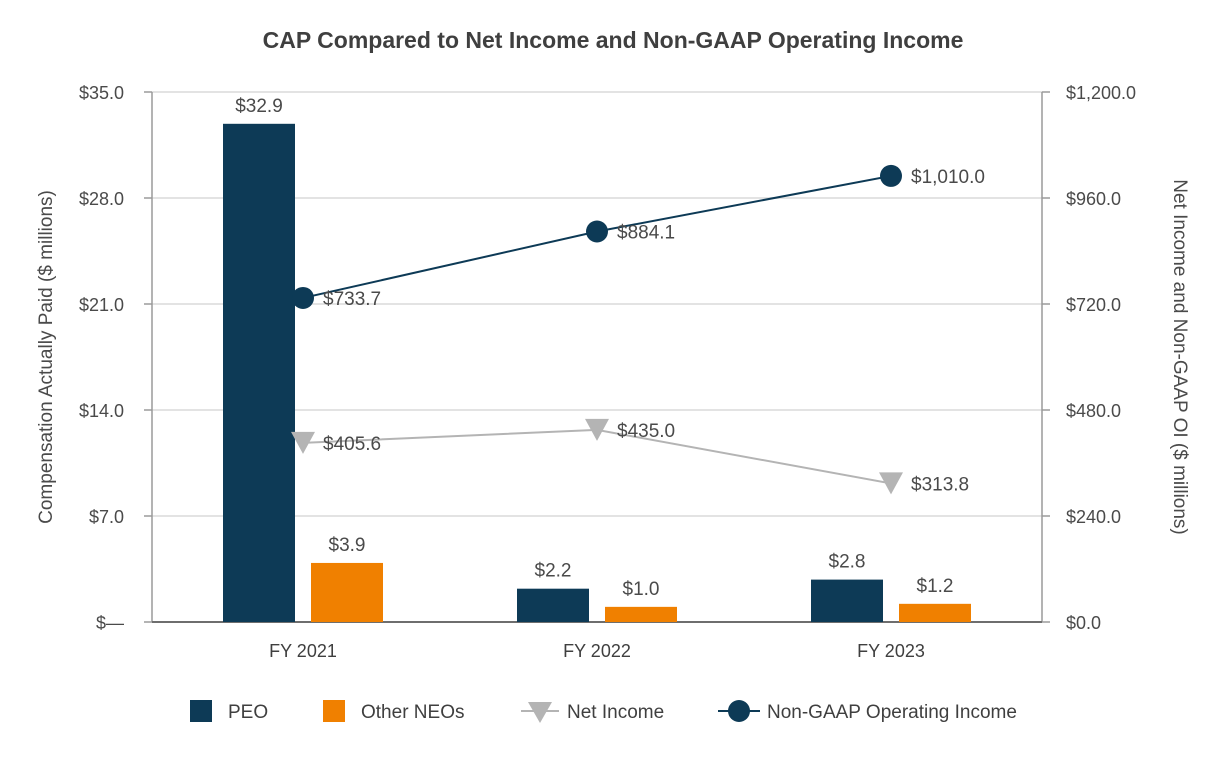 Image resolution: width=1226 pixels, height=760 pixels. Describe the element at coordinates (1101, 93) in the screenshot. I see `y-right-tick-label: $1,200.0` at that location.